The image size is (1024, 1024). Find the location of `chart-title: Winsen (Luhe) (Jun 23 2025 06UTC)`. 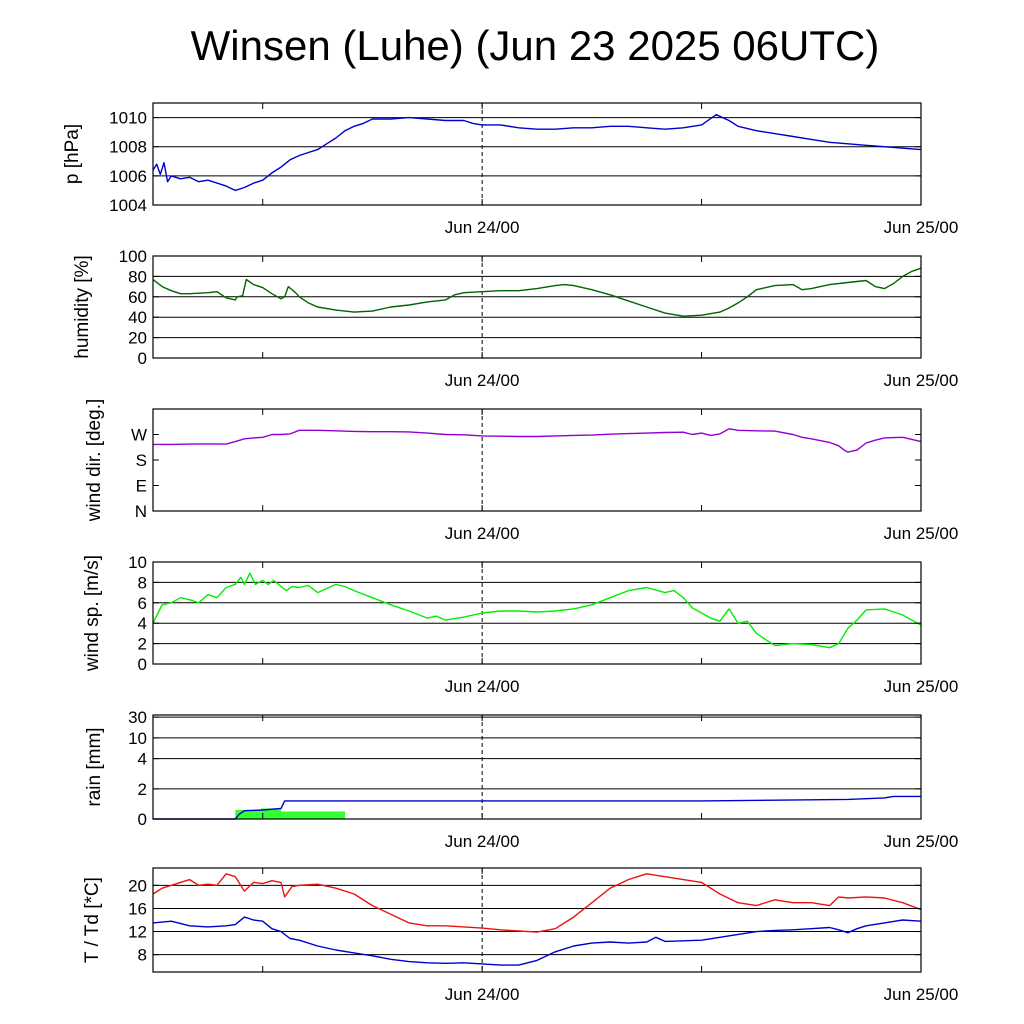

chart-title: Winsen (Luhe) (Jun 23 2025 06UTC) is located at coordinates (535, 45).